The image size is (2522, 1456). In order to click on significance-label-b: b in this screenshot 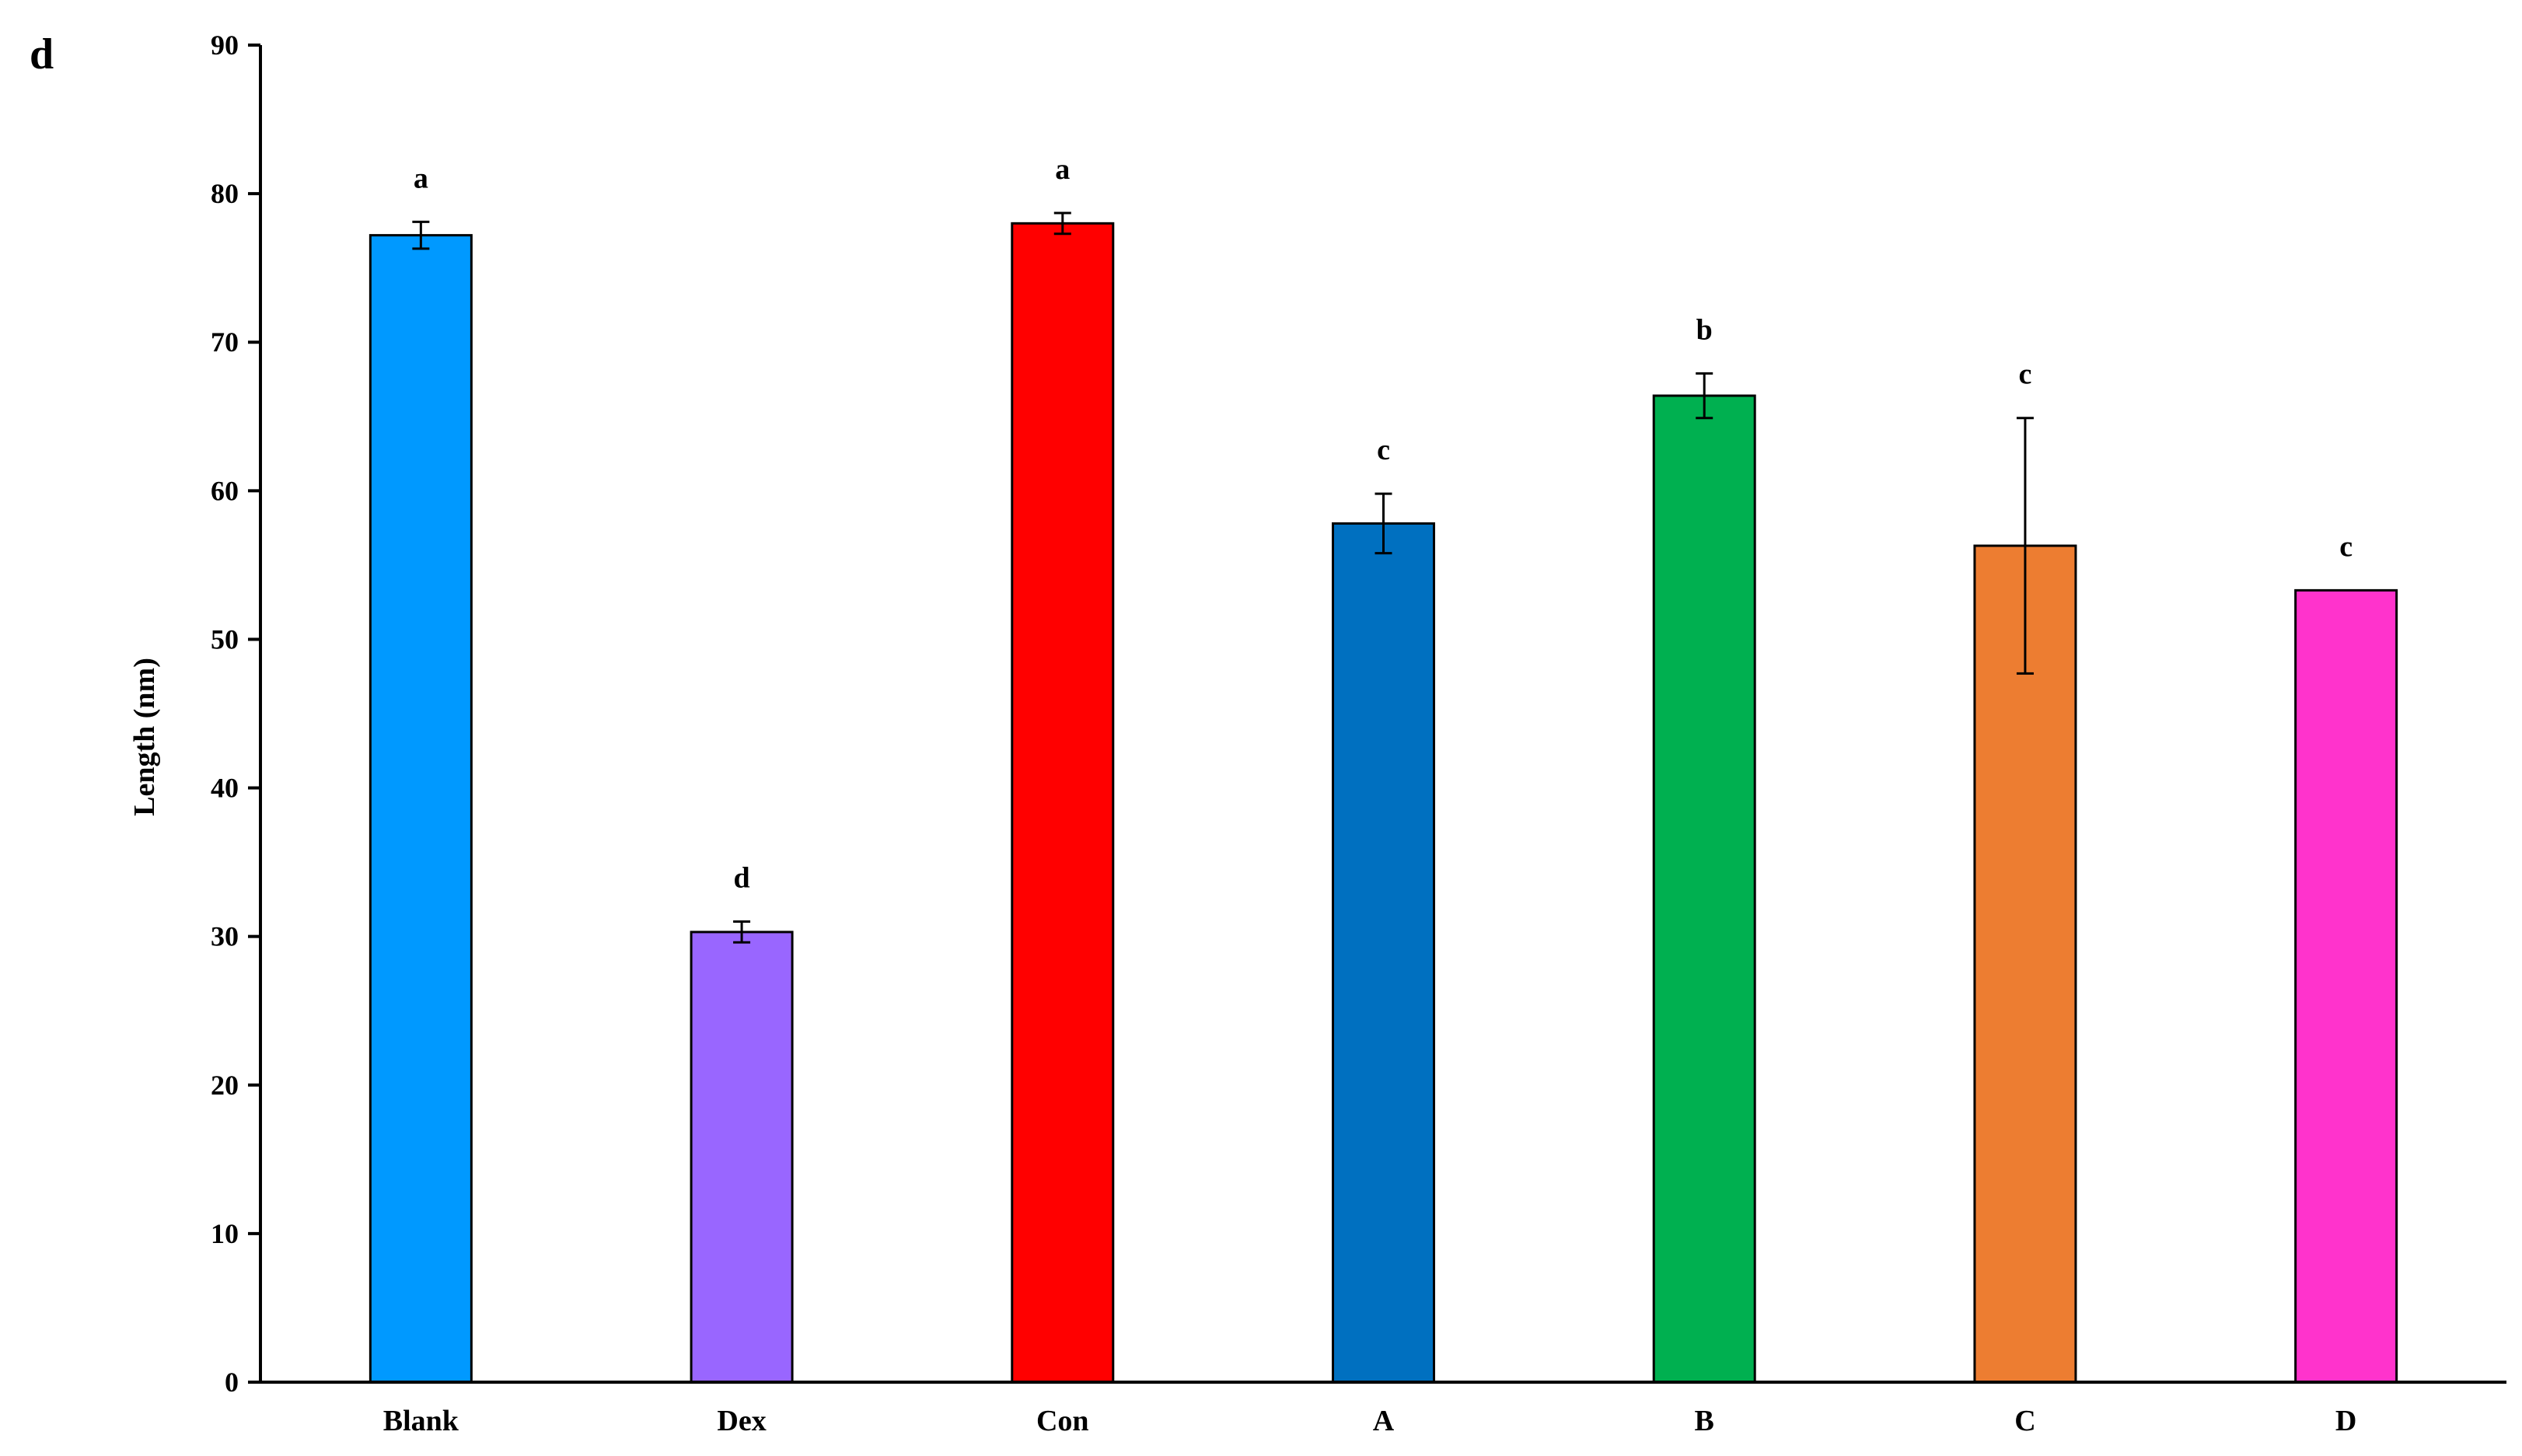, I will do `click(1704, 329)`.